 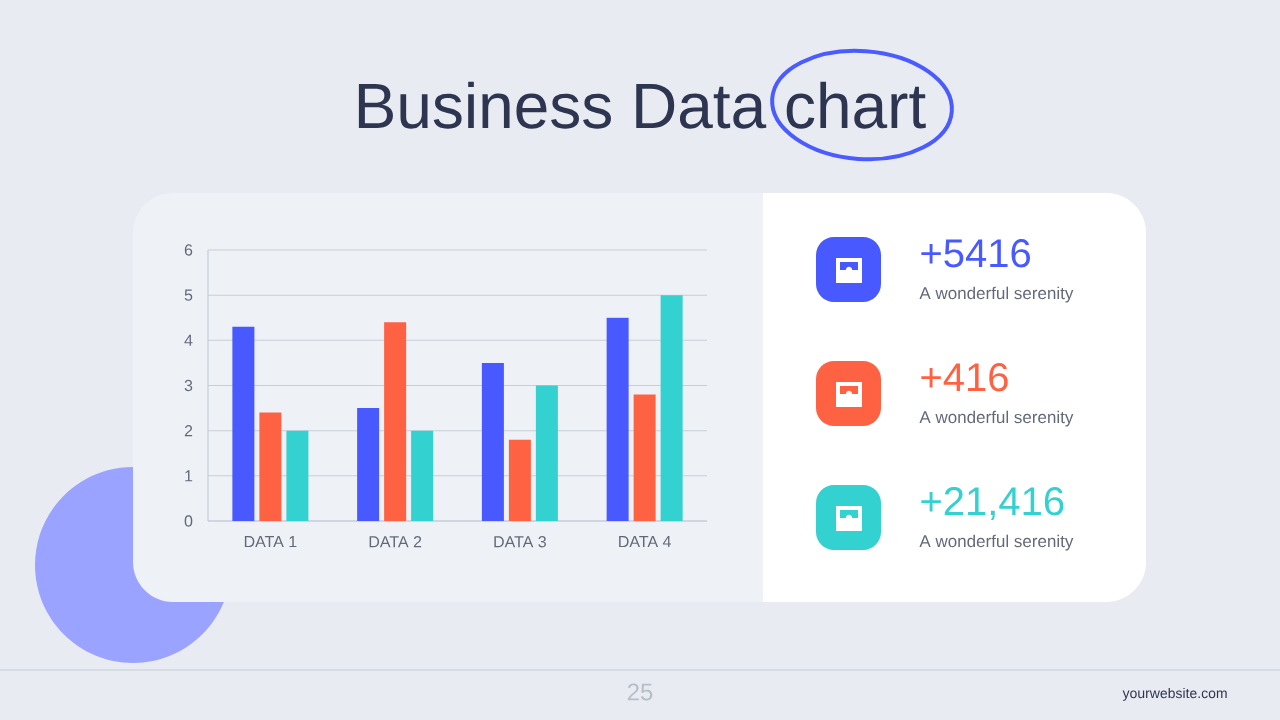 I want to click on y-tick-label: 2, so click(x=188, y=431).